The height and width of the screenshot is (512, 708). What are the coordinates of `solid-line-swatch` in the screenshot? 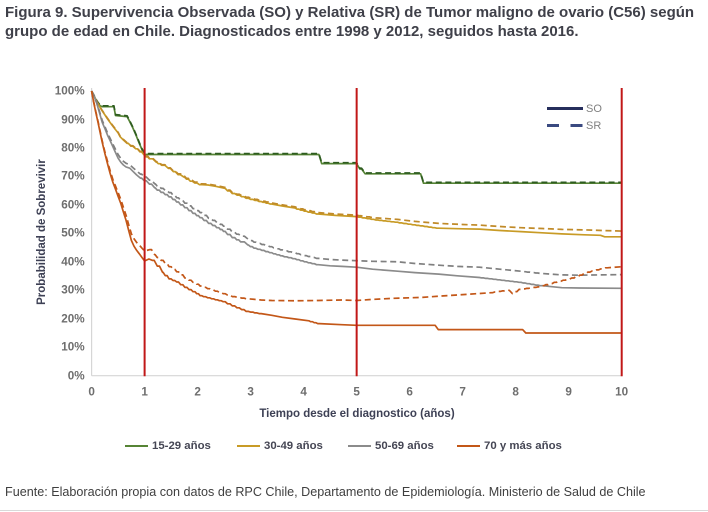 It's located at (565, 108).